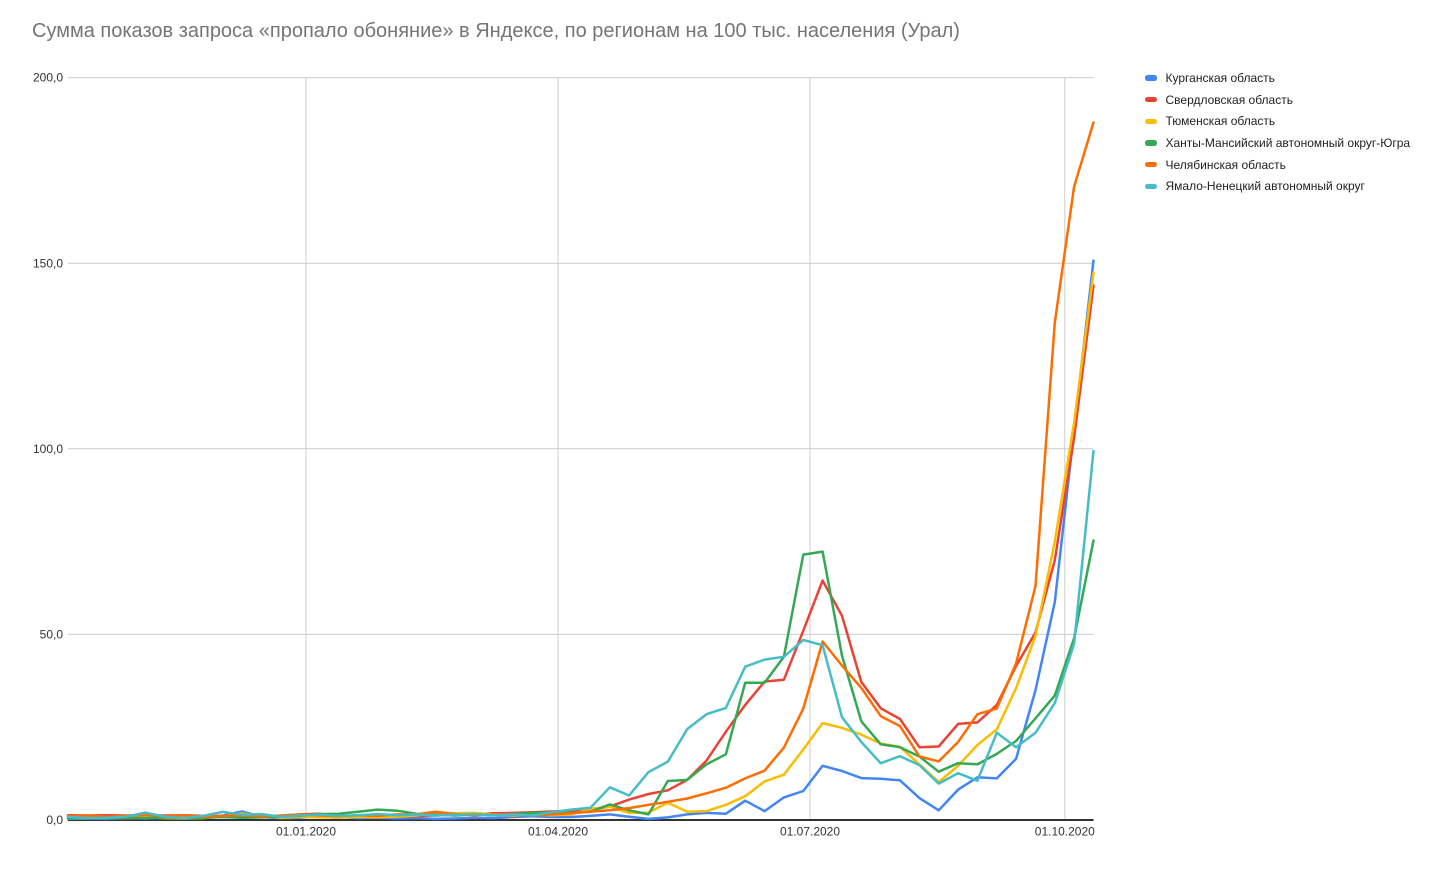 The image size is (1438, 870). I want to click on svg-text: 100,0, so click(48, 449).